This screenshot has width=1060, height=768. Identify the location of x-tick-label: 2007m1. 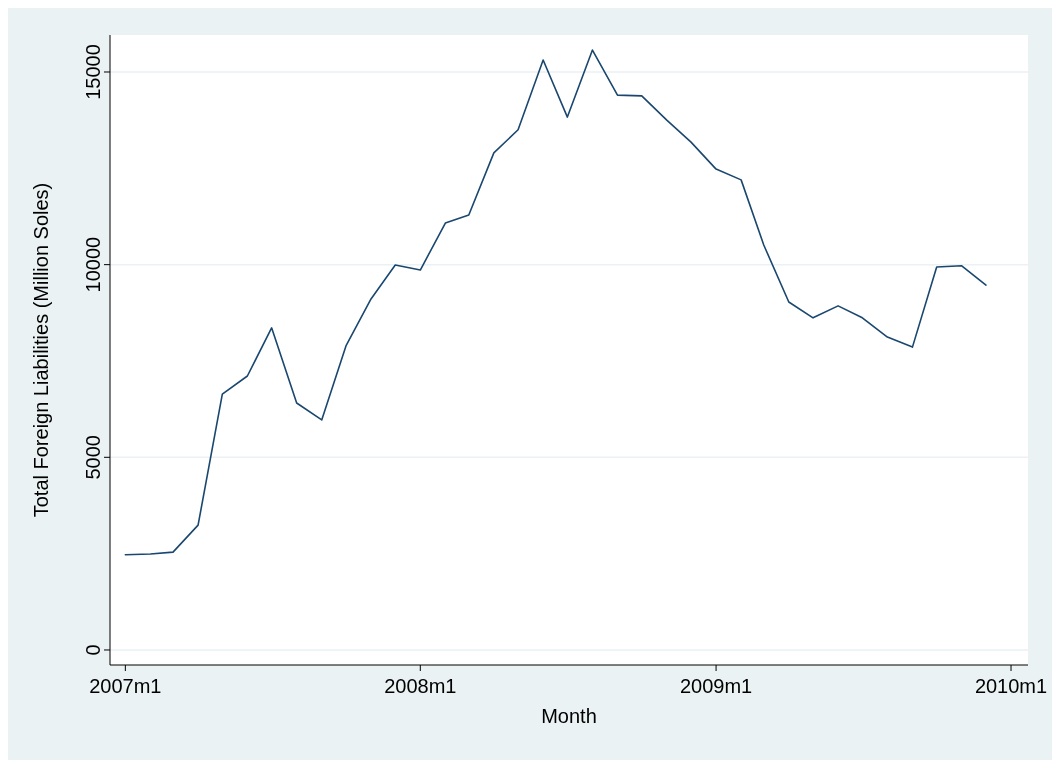
(125, 686).